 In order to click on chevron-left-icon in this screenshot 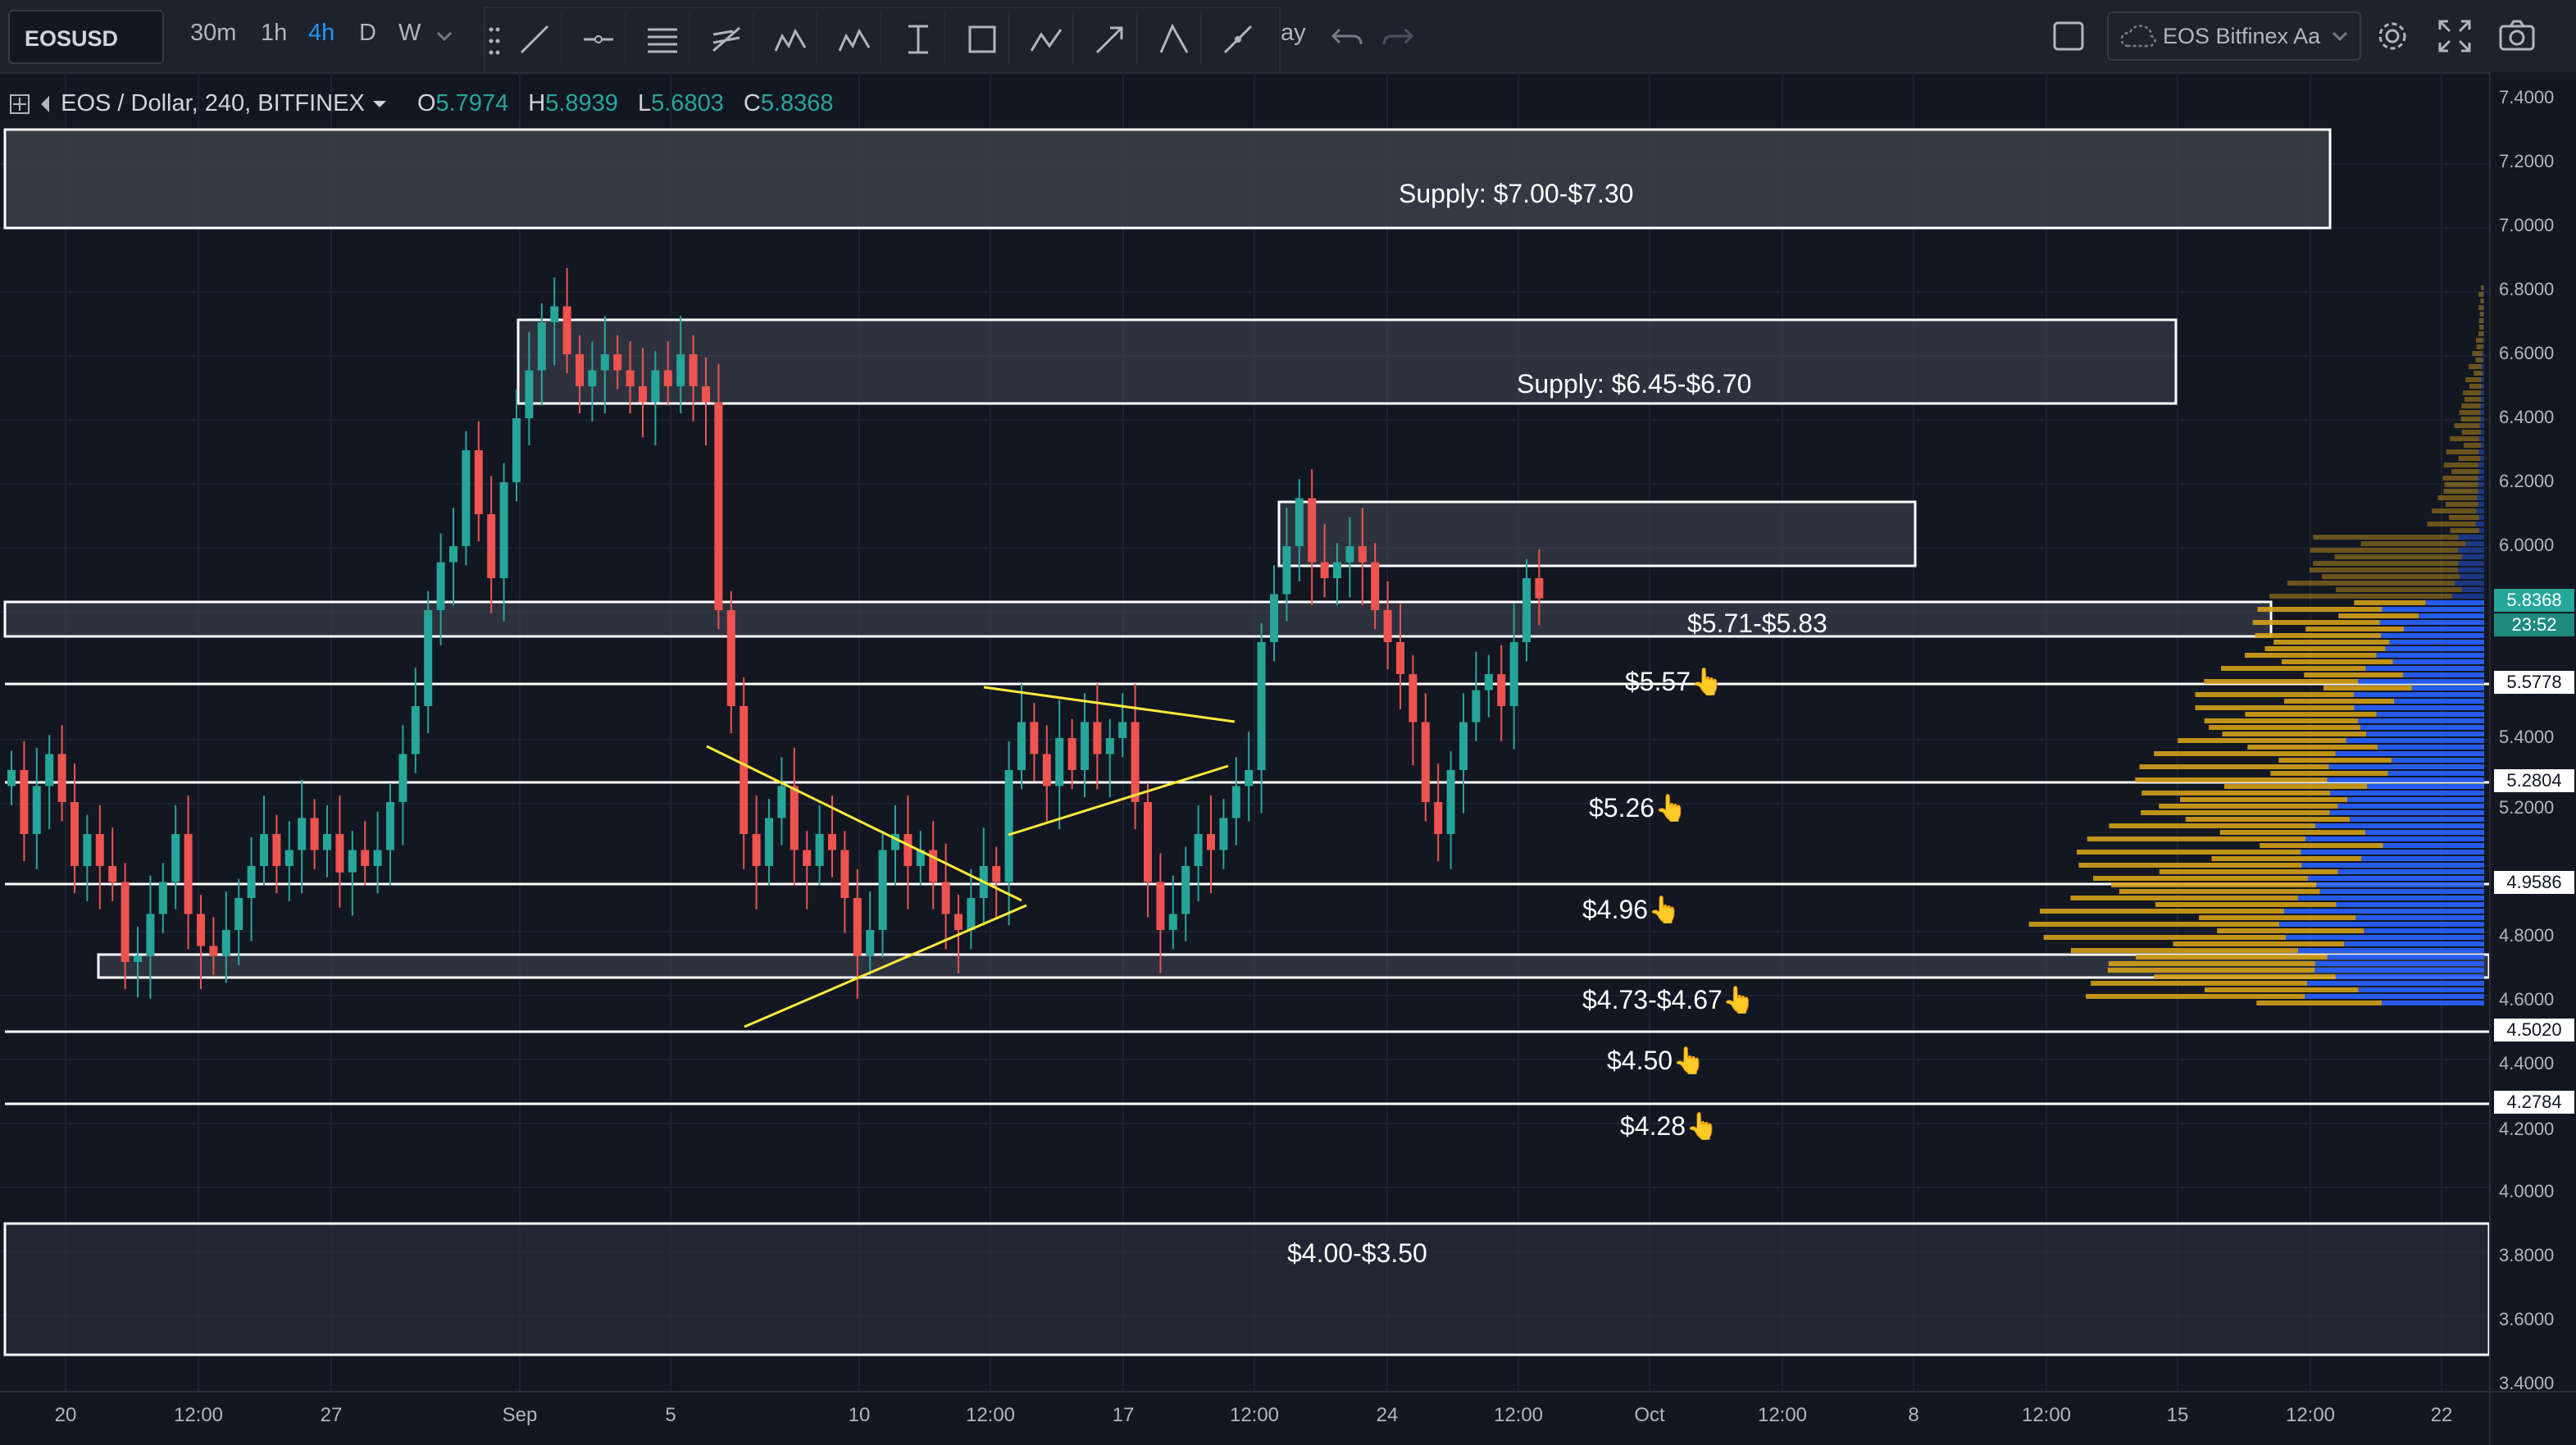, I will do `click(46, 104)`.